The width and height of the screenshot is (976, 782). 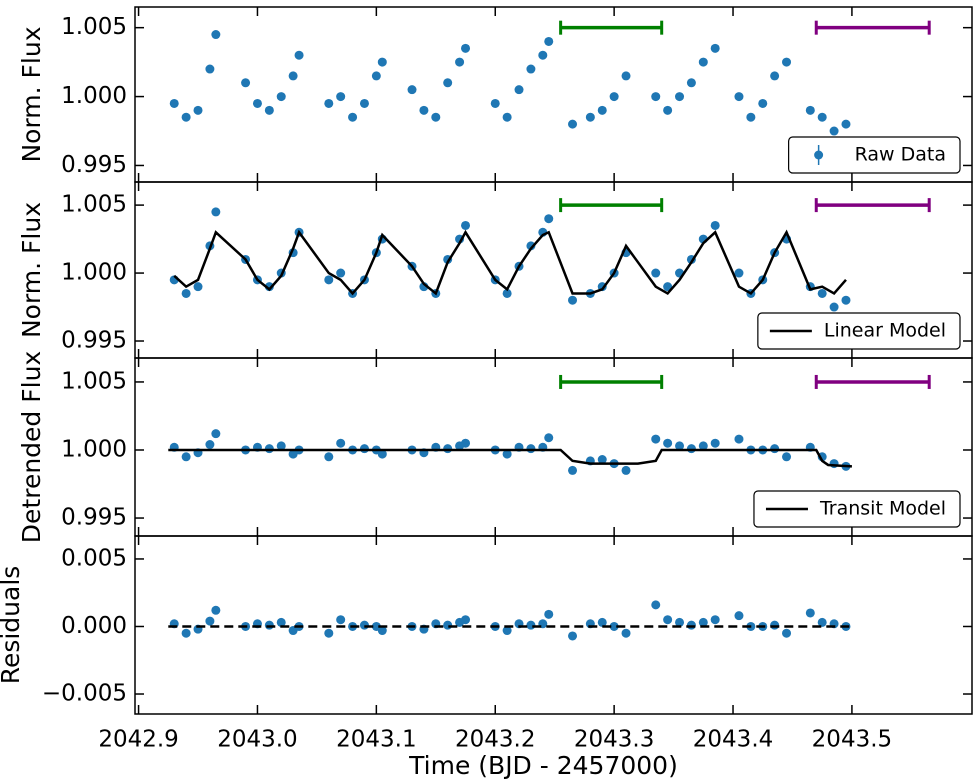 What do you see at coordinates (94, 558) in the screenshot?
I see `y-tick-label: 0.005` at bounding box center [94, 558].